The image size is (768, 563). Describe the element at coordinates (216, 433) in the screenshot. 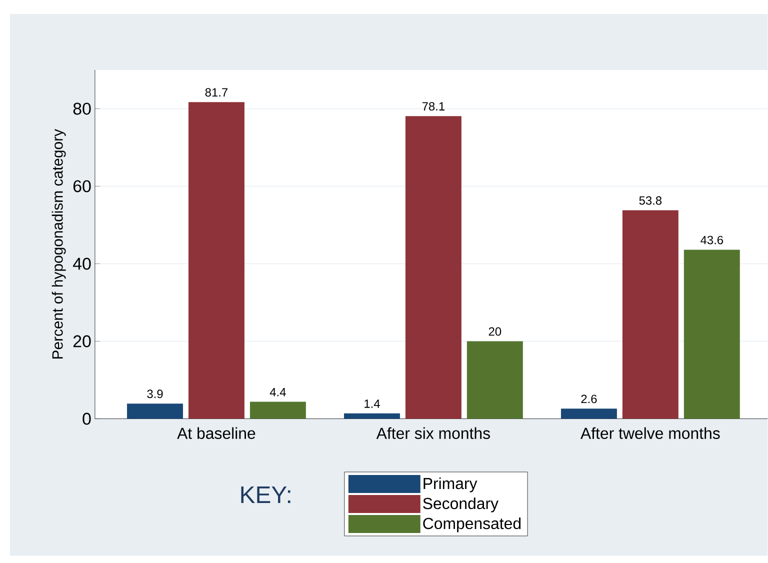

I see `x-tick-label: At baseline` at that location.